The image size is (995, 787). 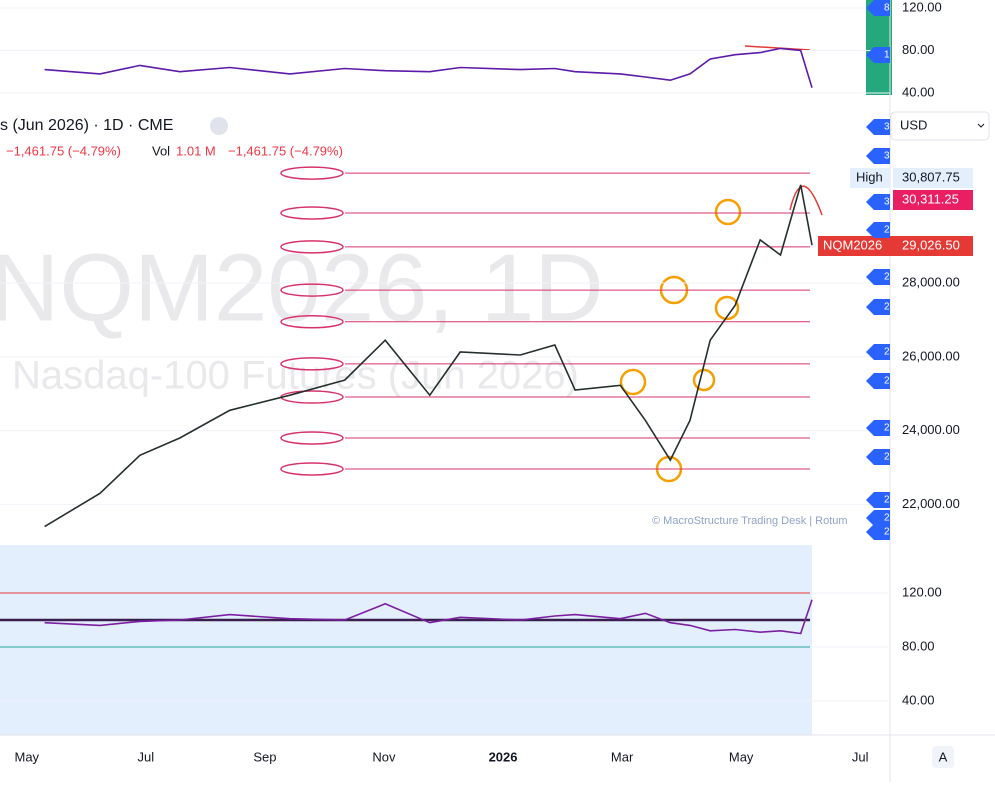 I want to click on arc, so click(x=806, y=200).